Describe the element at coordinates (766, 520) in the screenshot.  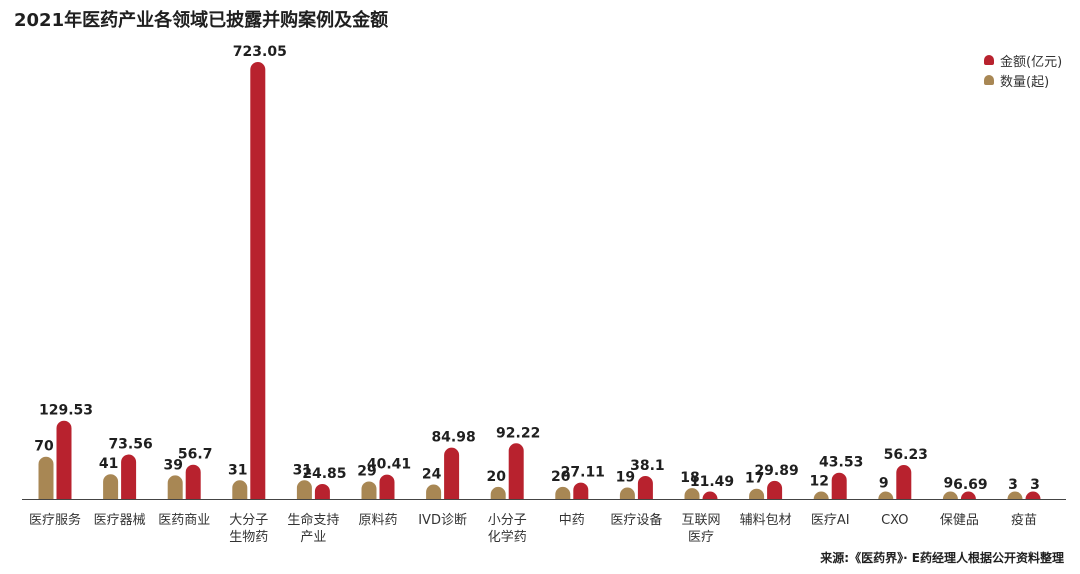
I see `x-tick-label: 辅料包材` at that location.